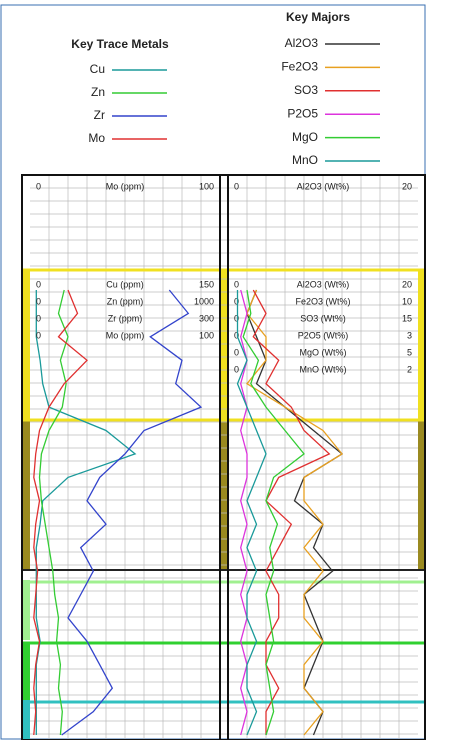 The height and width of the screenshot is (740, 450). What do you see at coordinates (323, 335) in the screenshot?
I see `axis-label: P2O5 (Wt%)` at bounding box center [323, 335].